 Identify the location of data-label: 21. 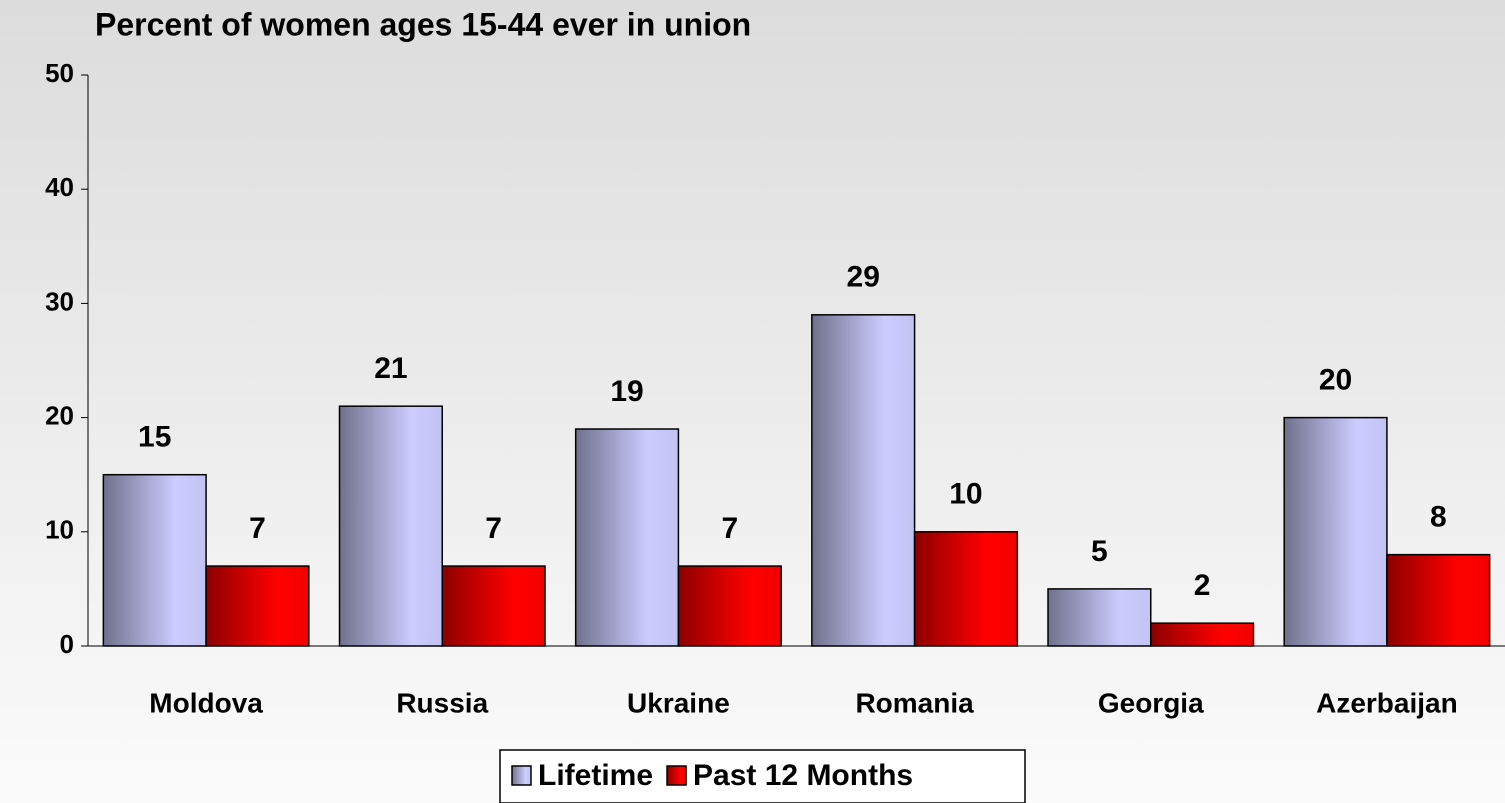
(390, 368).